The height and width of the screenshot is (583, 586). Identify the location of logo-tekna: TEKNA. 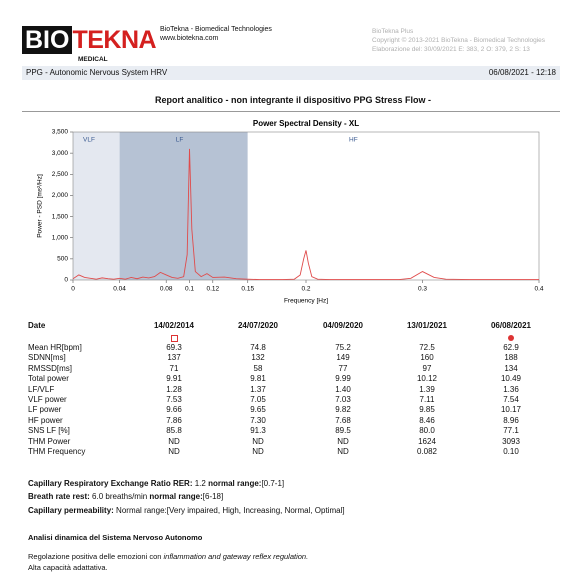
(114, 40).